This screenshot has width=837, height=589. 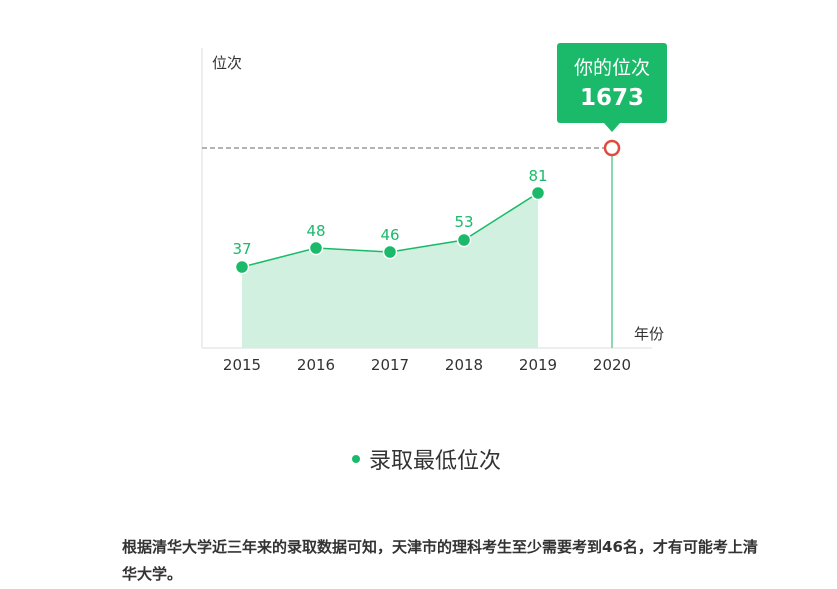 What do you see at coordinates (612, 83) in the screenshot?
I see `callout-box` at bounding box center [612, 83].